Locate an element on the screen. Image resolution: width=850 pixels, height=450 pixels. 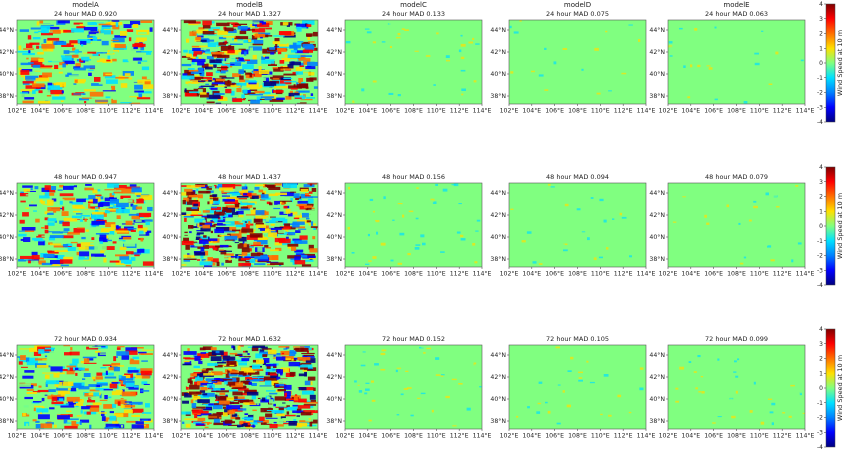
colorbar-tick: -3 is located at coordinates (820, 270).